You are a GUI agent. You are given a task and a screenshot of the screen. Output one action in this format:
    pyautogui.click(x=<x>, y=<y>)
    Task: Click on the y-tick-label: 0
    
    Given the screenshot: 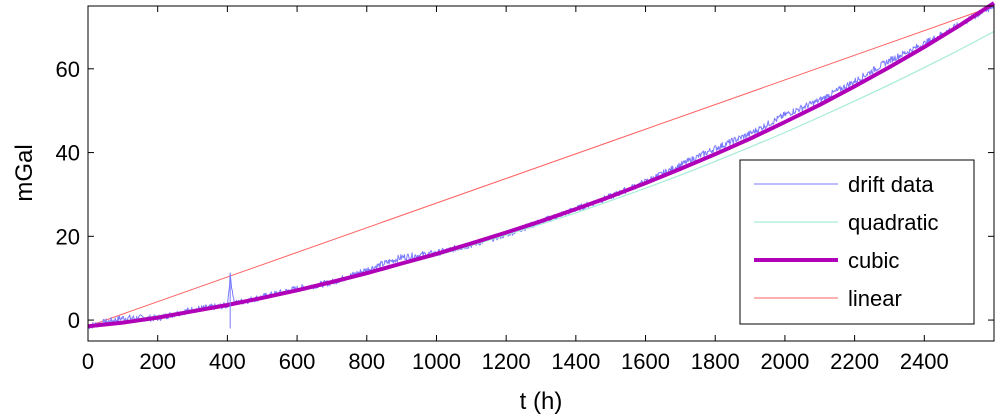 What is the action you would take?
    pyautogui.click(x=74, y=320)
    